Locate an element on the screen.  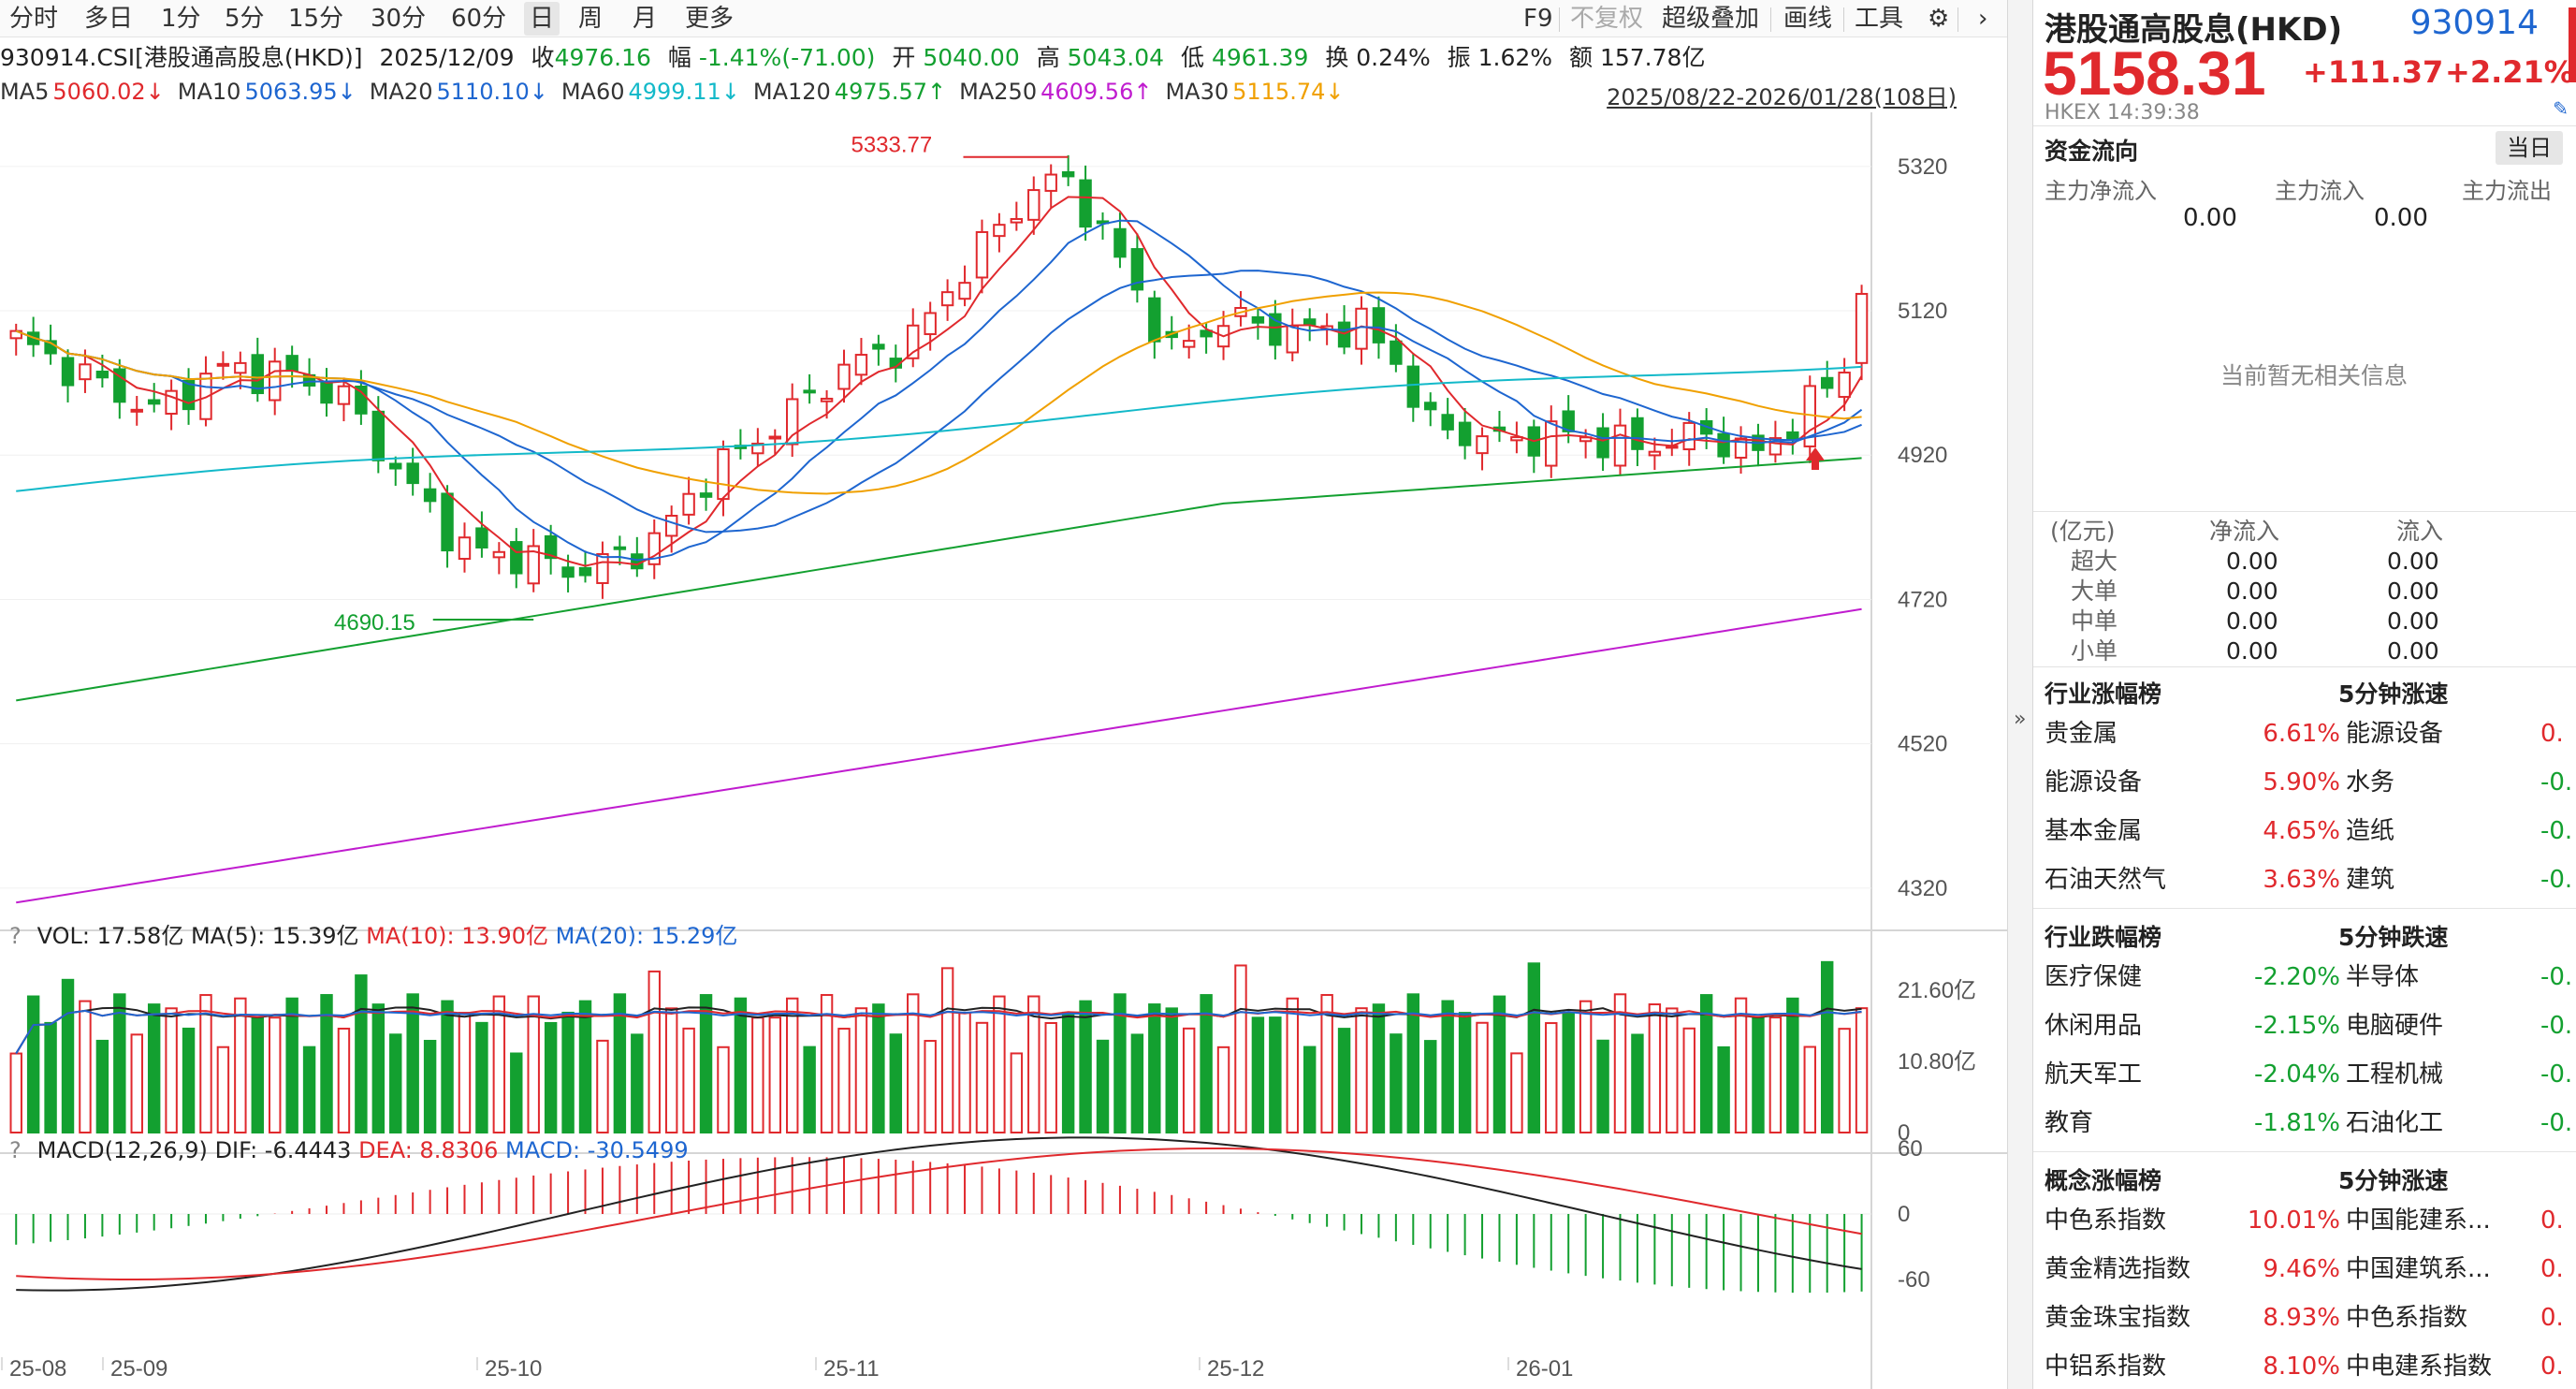
turnover-label: 换 is located at coordinates (1337, 57).